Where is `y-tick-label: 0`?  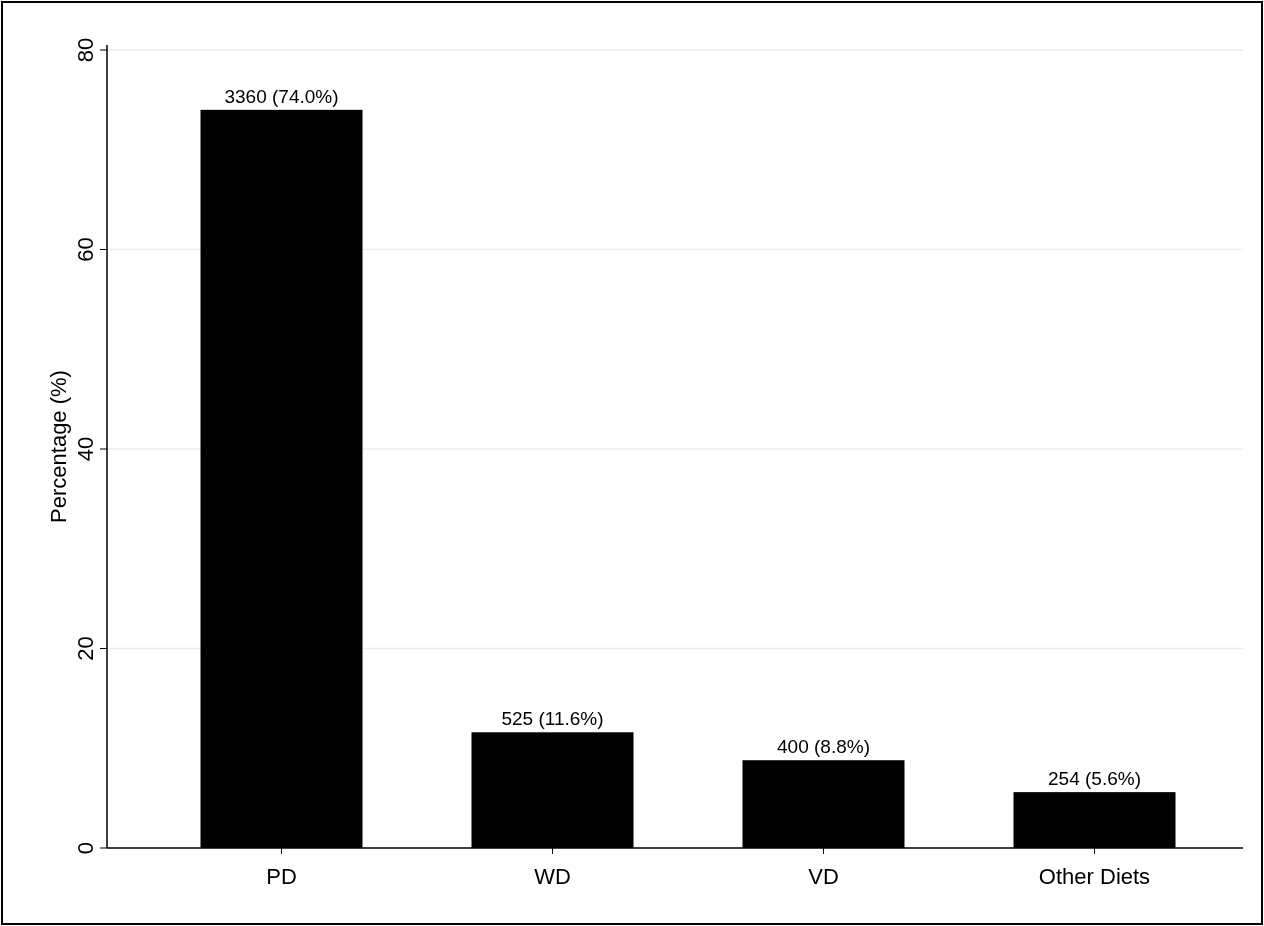
y-tick-label: 0 is located at coordinates (85, 848).